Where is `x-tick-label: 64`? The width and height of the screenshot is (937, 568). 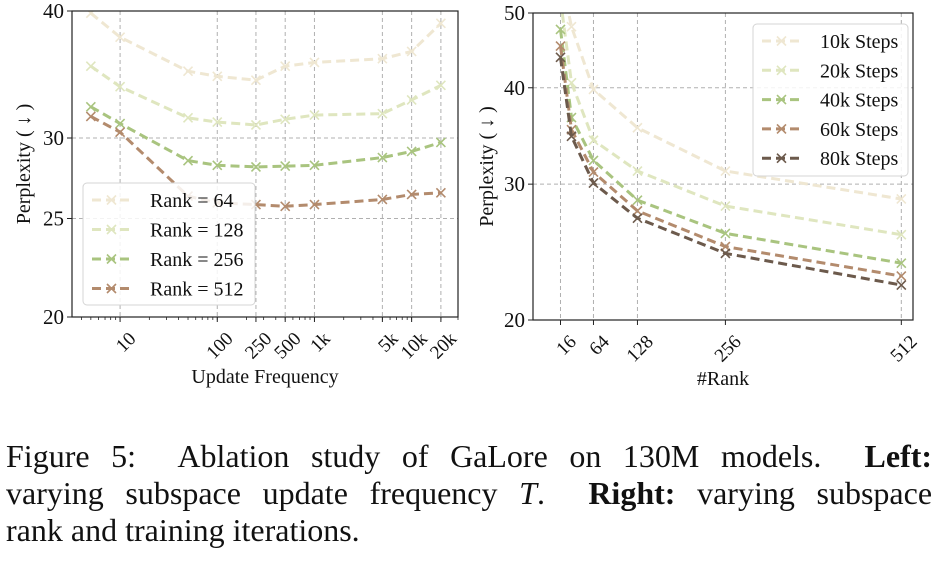 x-tick-label: 64 is located at coordinates (599, 345).